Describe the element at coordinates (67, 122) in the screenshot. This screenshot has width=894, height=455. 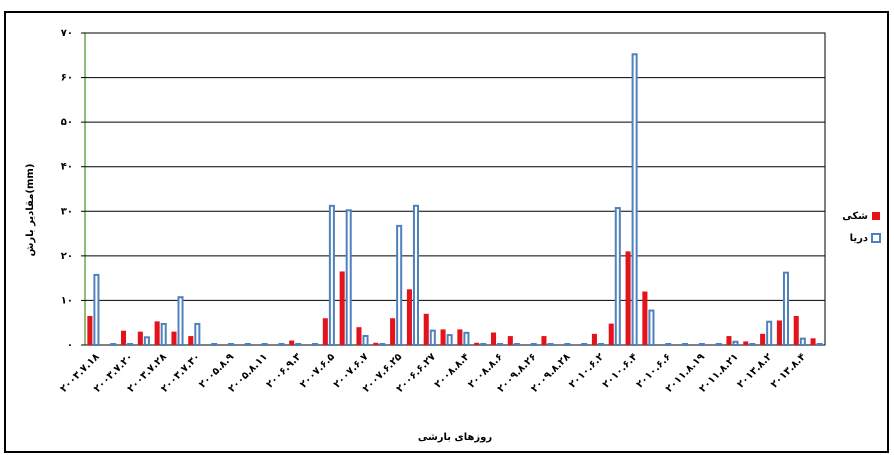
I see `y-tick-label: ۵۰` at that location.